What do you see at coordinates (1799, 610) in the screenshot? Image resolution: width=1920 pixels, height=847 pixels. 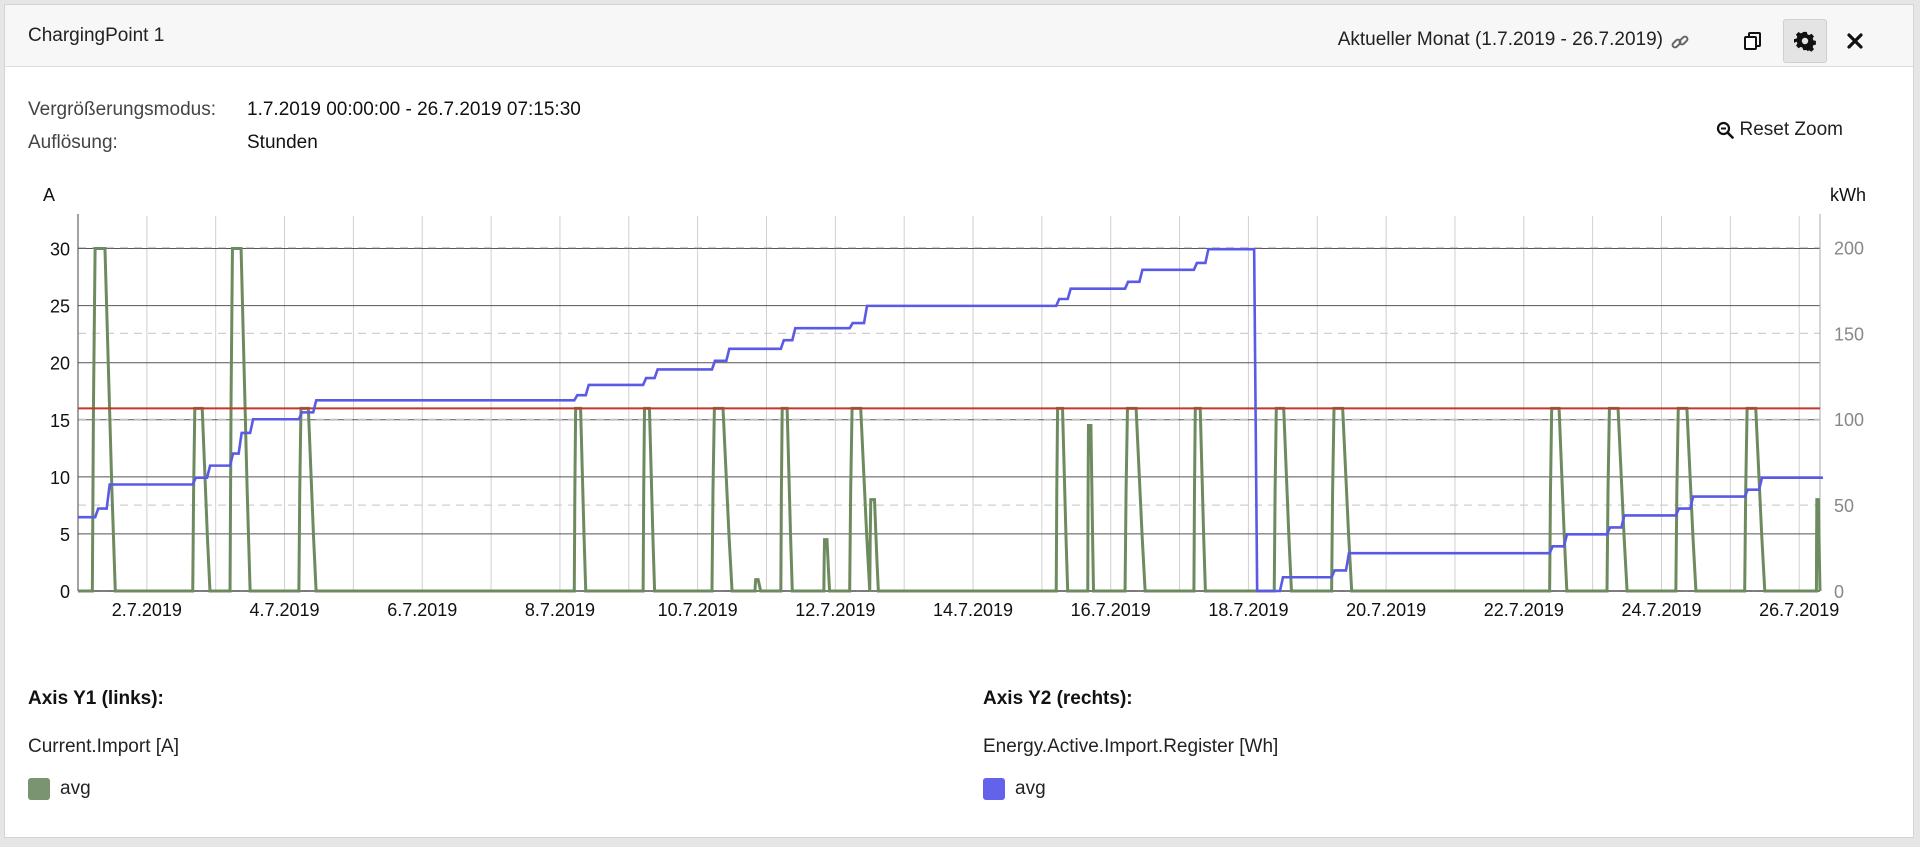 I see `x-tick-label: 26.7.2019` at bounding box center [1799, 610].